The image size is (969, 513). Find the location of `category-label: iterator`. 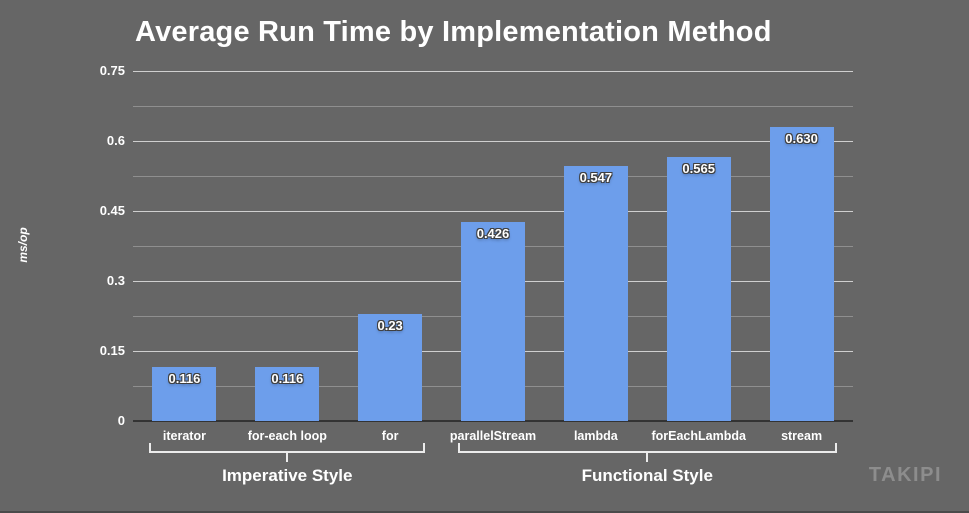

category-label: iterator is located at coordinates (184, 436).